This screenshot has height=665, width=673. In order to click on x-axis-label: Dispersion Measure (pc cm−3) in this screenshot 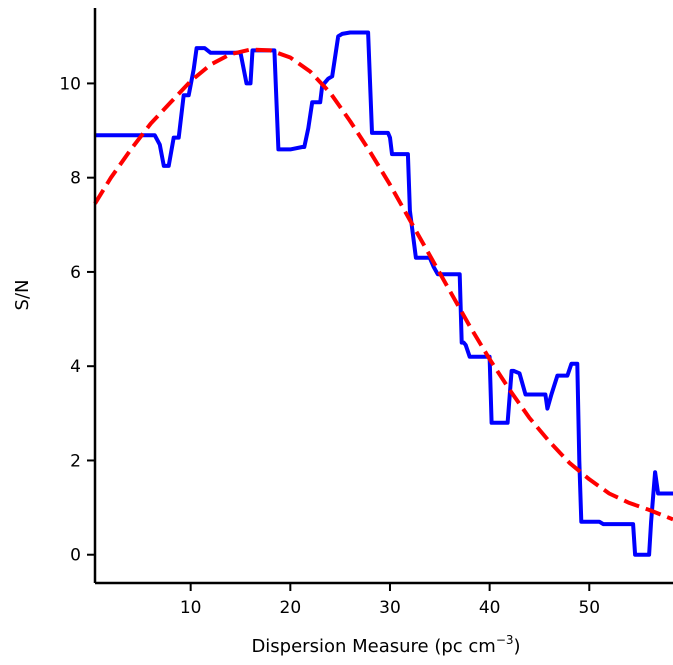, I will do `click(385, 645)`.